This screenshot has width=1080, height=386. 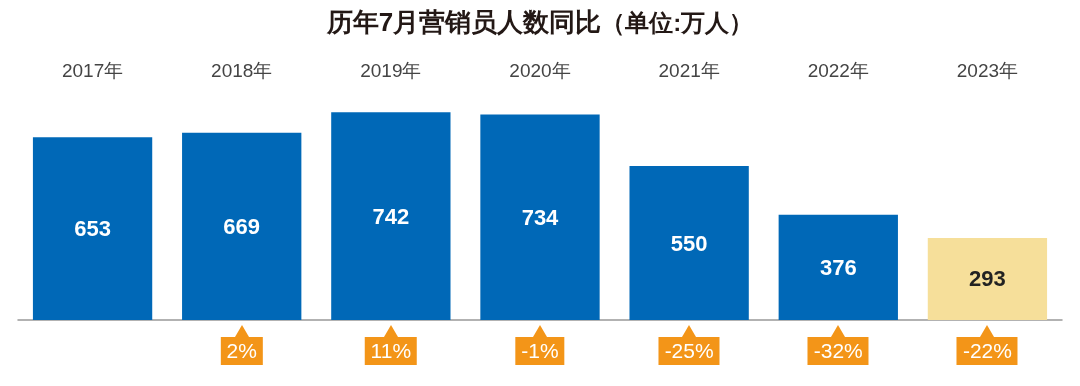 What do you see at coordinates (241, 351) in the screenshot?
I see `text: 2%` at bounding box center [241, 351].